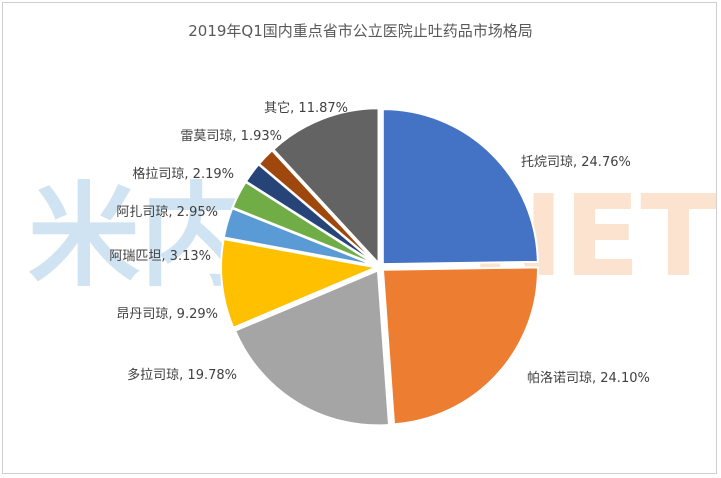 The height and width of the screenshot is (478, 721). I want to click on chart-title: 2019年Q1国内重点省市公立医院止吐药品市场格局, so click(360, 31).